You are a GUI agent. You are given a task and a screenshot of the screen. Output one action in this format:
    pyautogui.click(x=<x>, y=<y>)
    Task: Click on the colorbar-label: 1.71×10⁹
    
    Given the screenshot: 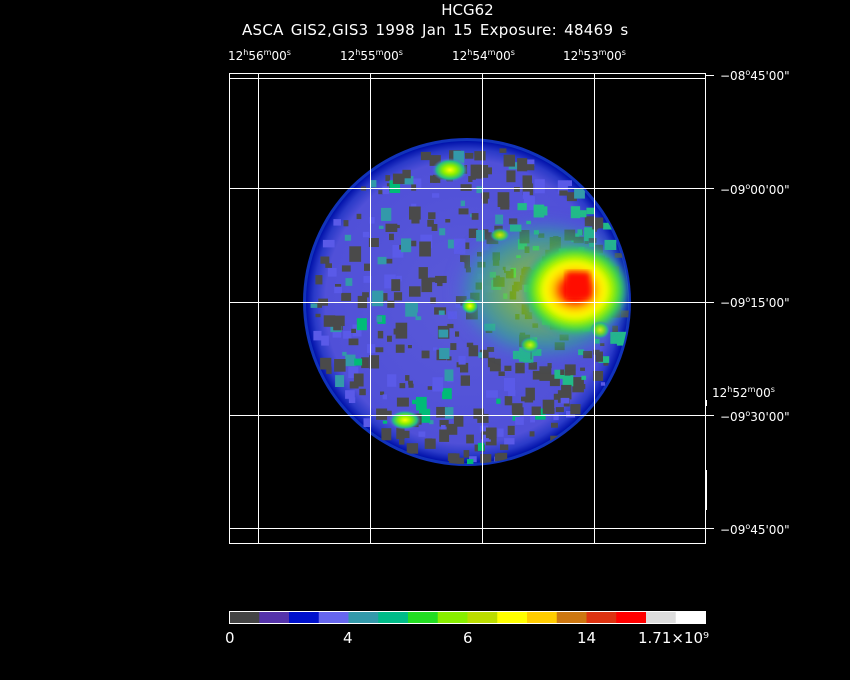 What is the action you would take?
    pyautogui.click(x=674, y=638)
    